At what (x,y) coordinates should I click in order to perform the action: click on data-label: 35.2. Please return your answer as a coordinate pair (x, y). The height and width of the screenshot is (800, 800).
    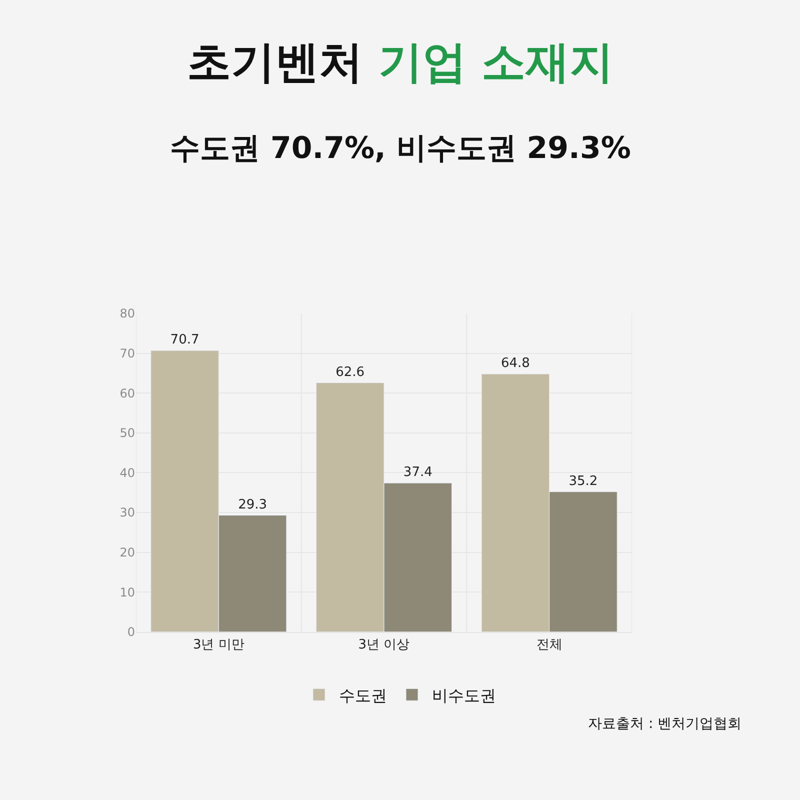
    Looking at the image, I should click on (583, 481).